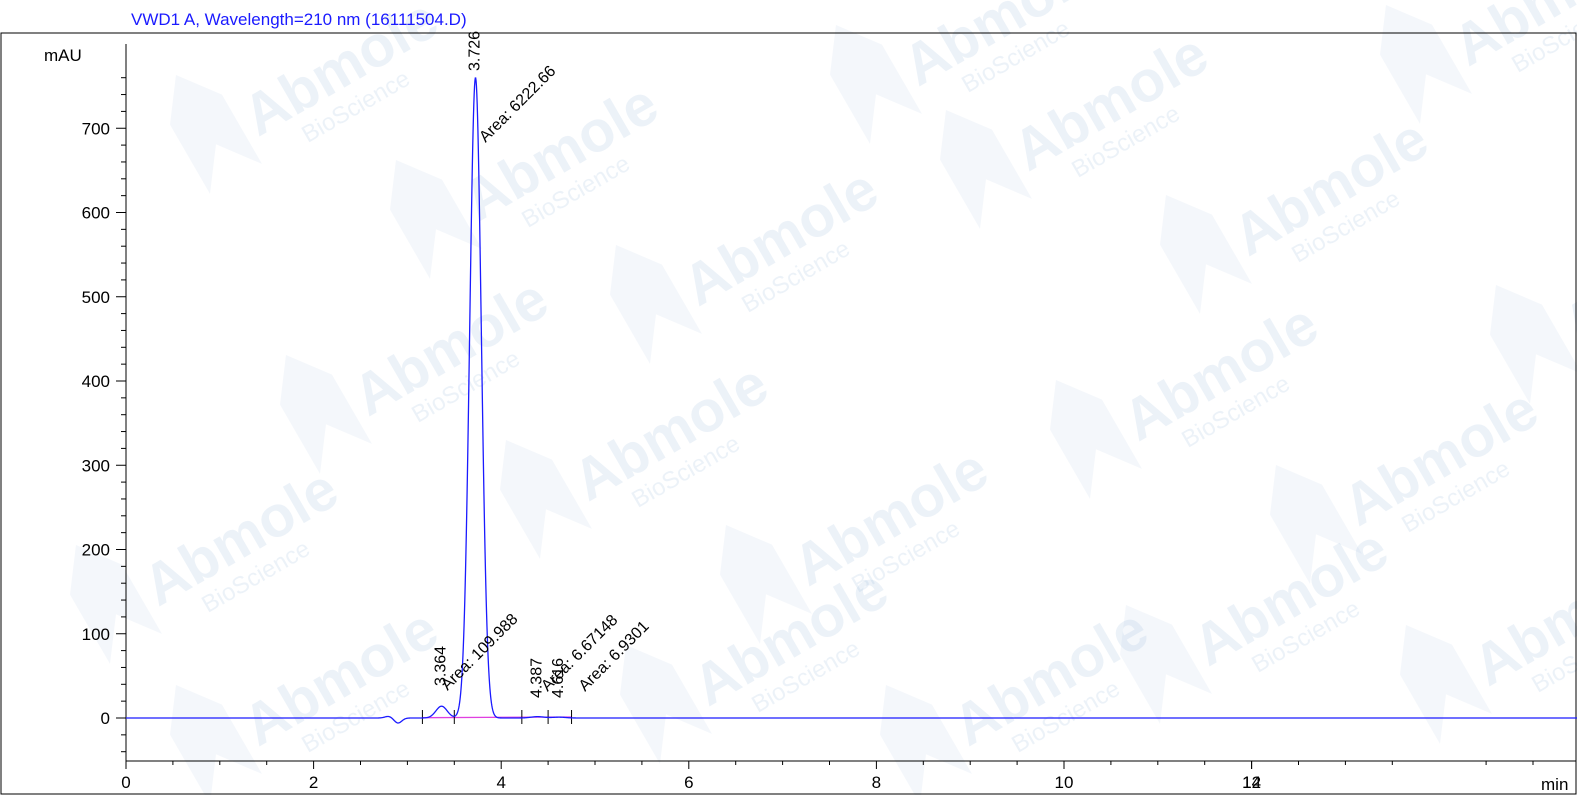 This screenshot has width=1577, height=795. Describe the element at coordinates (500, 782) in the screenshot. I see `x-tick-label: 4` at that location.